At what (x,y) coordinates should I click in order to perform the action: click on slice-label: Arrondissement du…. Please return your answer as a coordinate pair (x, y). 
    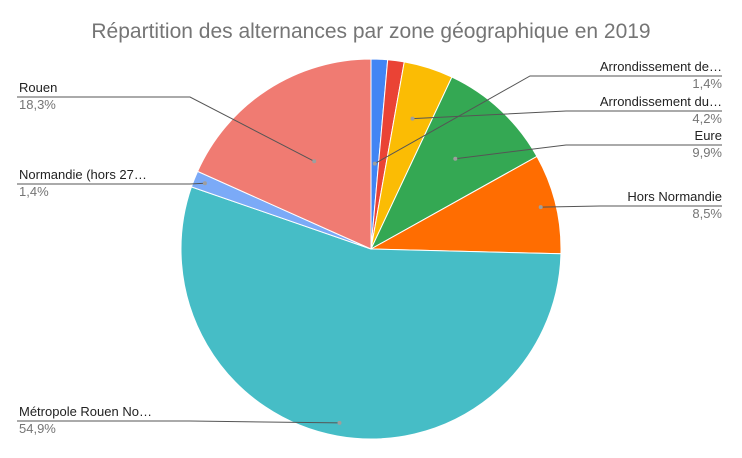
    Looking at the image, I should click on (661, 101).